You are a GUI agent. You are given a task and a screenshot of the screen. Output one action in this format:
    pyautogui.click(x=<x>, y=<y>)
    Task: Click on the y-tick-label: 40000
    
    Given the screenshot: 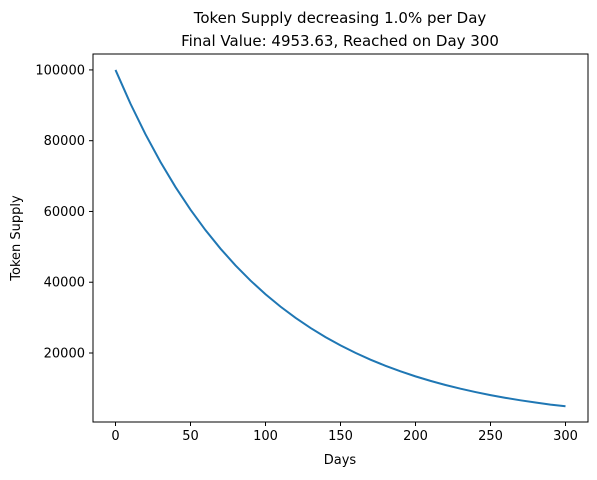 What is the action you would take?
    pyautogui.click(x=64, y=283)
    